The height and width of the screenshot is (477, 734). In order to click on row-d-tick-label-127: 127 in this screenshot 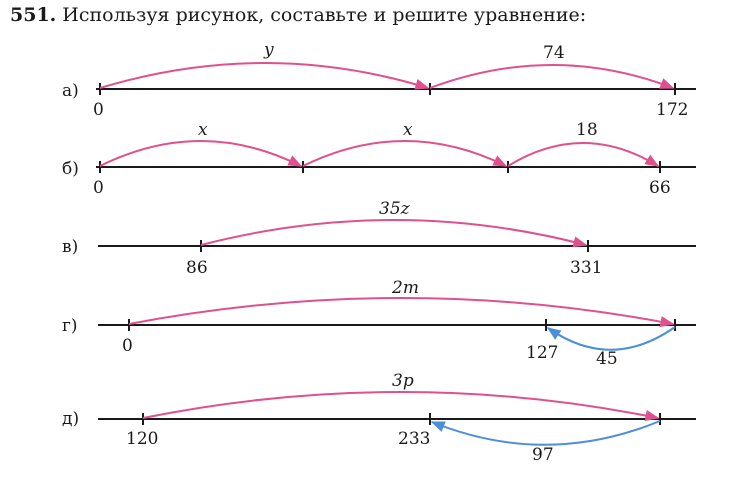, I will do `click(542, 353)`.